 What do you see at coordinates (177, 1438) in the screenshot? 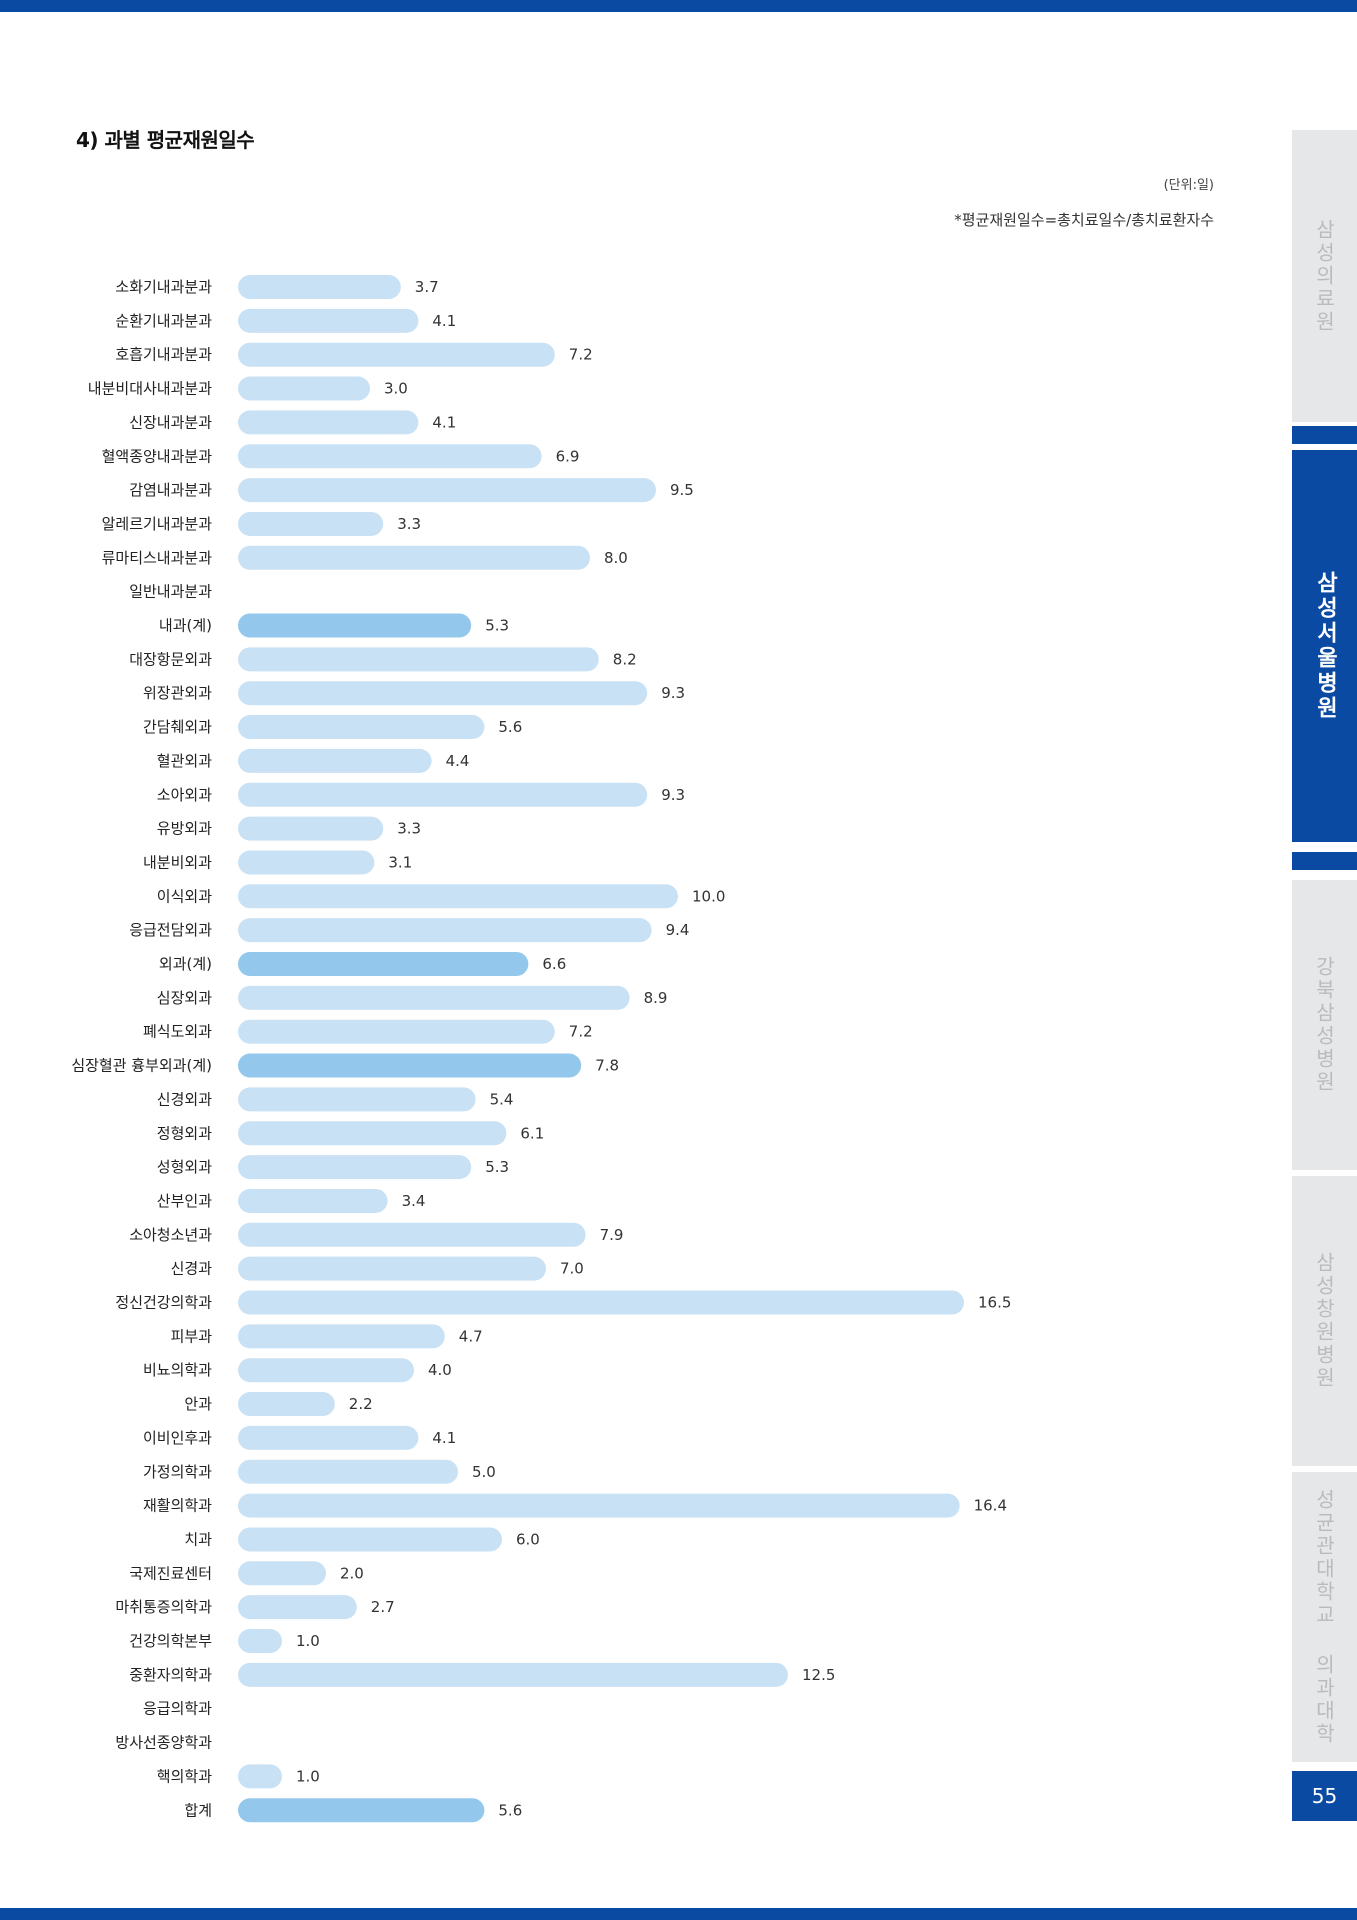
I see `category-label: 이비인후과` at bounding box center [177, 1438].